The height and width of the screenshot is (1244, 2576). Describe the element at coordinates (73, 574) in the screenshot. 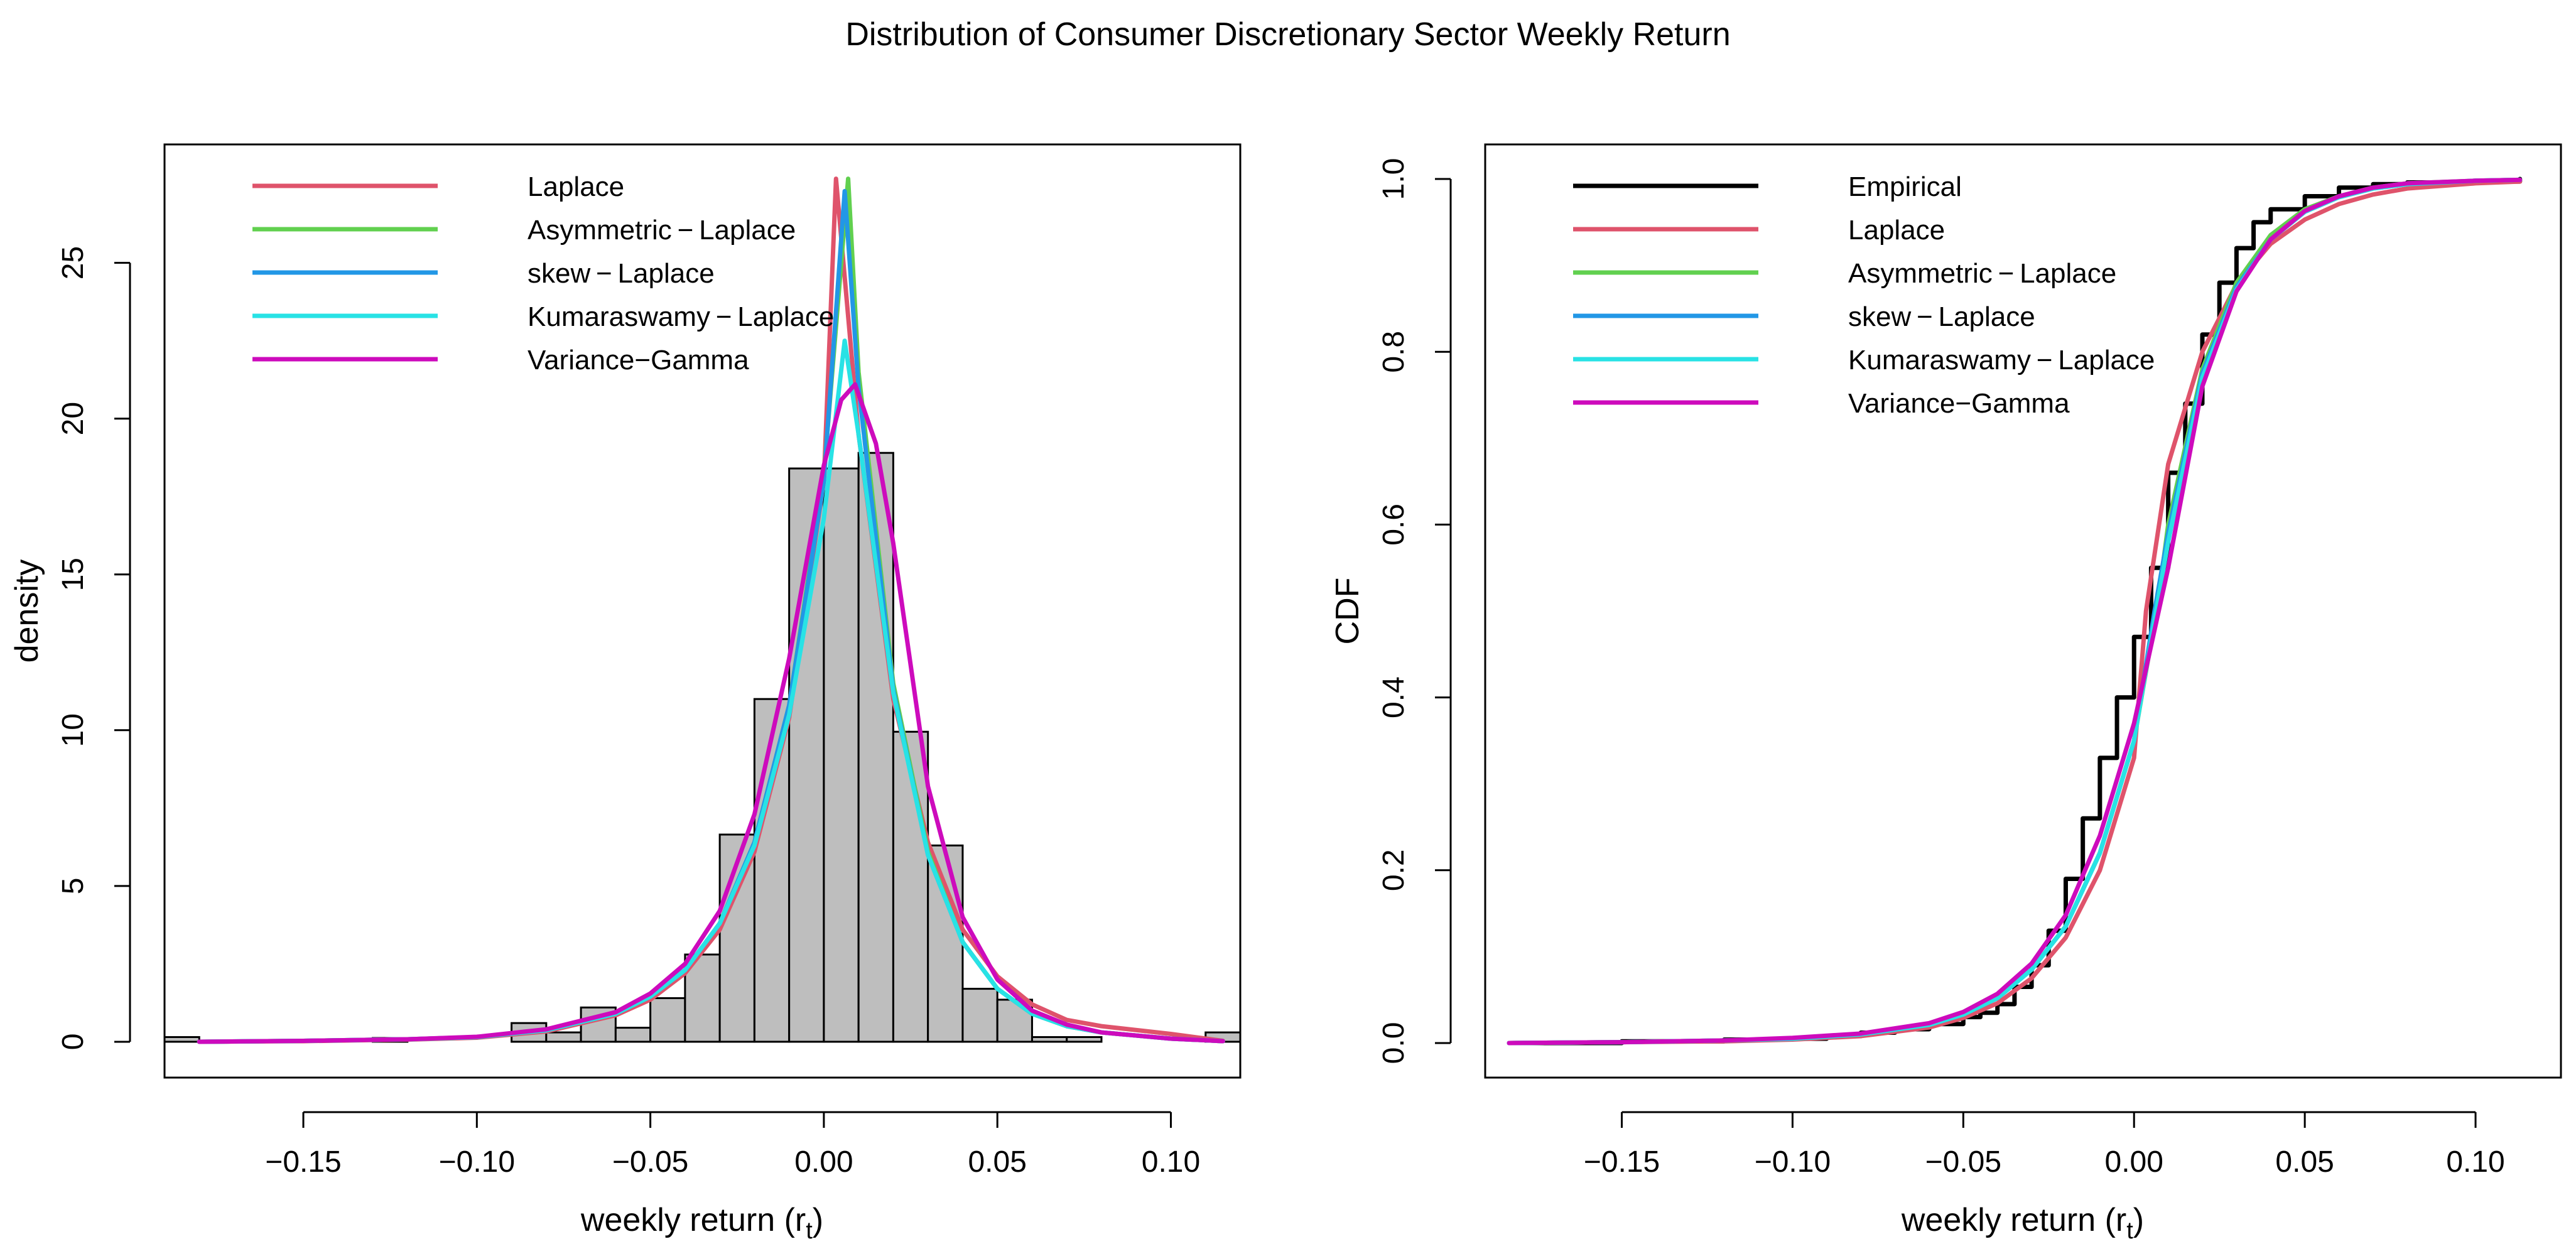

I see `density-y-tick-label: 15` at that location.